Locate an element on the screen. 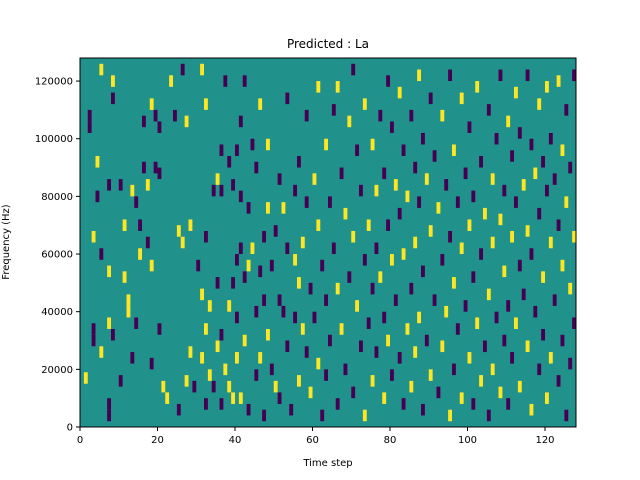 This screenshot has width=640, height=480. y-tick-label: 100000 is located at coordinates (54, 139).